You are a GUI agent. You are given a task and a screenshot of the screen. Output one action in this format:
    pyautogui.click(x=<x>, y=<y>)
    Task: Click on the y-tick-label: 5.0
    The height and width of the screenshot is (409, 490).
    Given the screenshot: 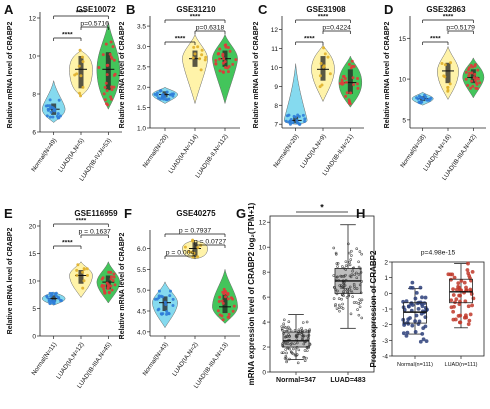 What is the action you would take?
    pyautogui.click(x=141, y=291)
    